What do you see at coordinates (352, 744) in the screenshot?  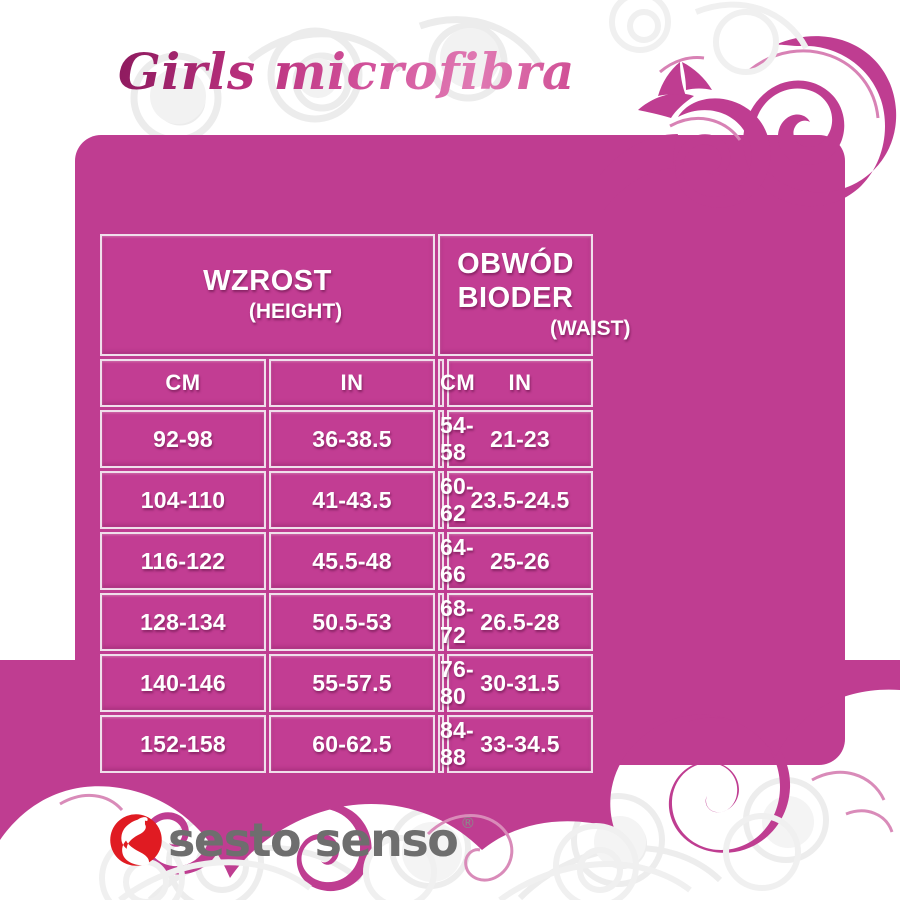 I see `cell-height-in: 60-62.5` at bounding box center [352, 744].